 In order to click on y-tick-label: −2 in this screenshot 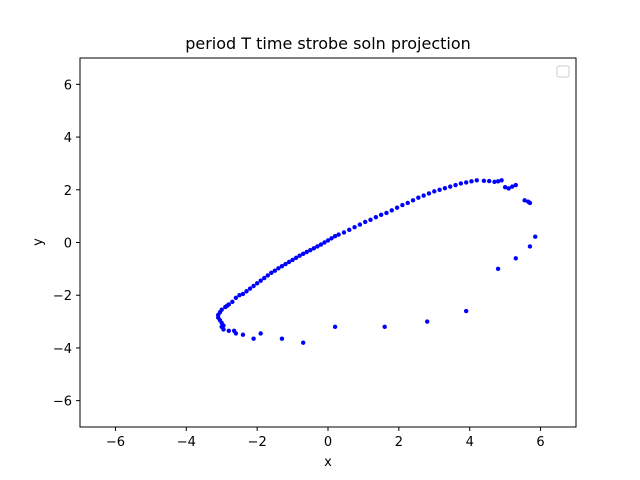, I will do `click(62, 296)`.